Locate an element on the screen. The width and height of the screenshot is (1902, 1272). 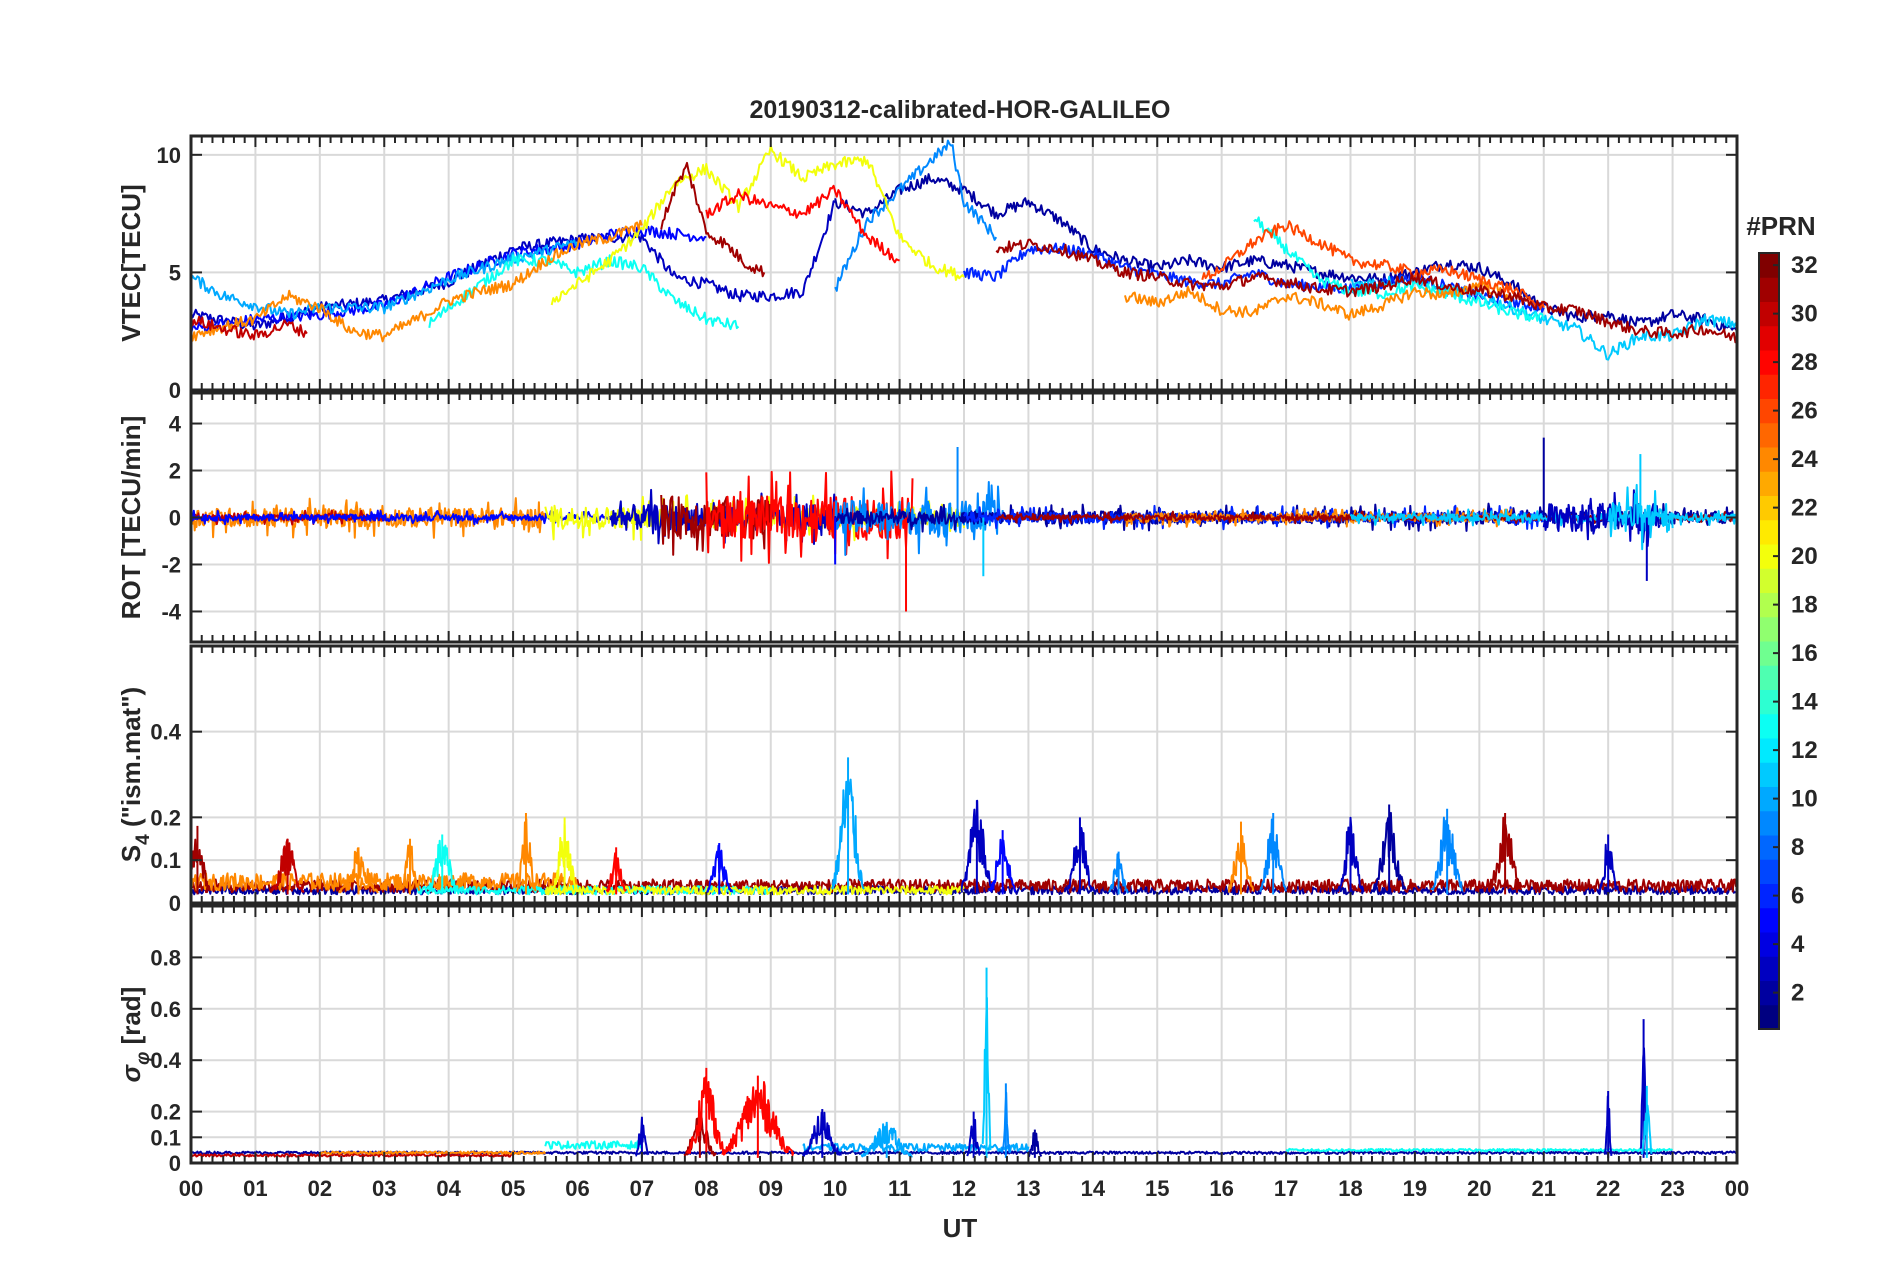
y-label-rest: [rad] is located at coordinates (131, 1019).